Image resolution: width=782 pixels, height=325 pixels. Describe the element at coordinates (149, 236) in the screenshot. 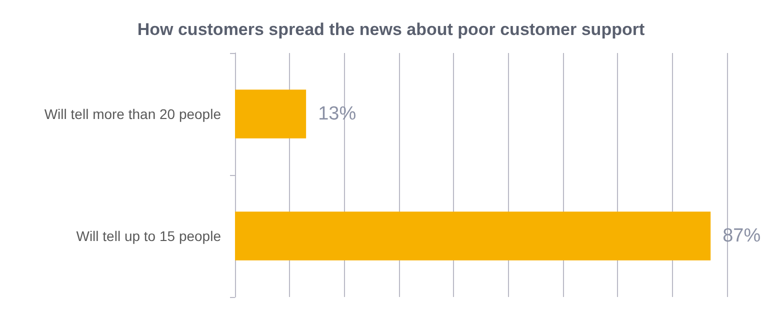

I see `y-tick-label: Will tell up to 15 people` at that location.